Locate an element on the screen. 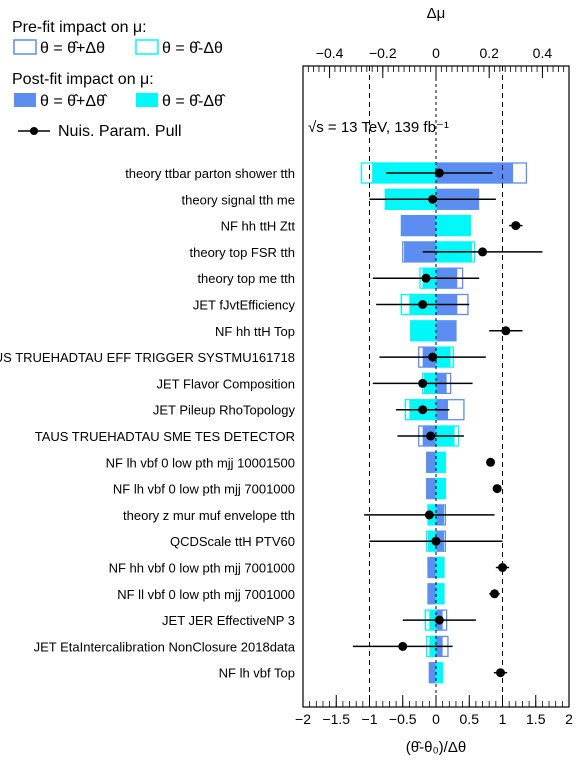  bottom-axis-tick-label: −2 is located at coordinates (303, 719).